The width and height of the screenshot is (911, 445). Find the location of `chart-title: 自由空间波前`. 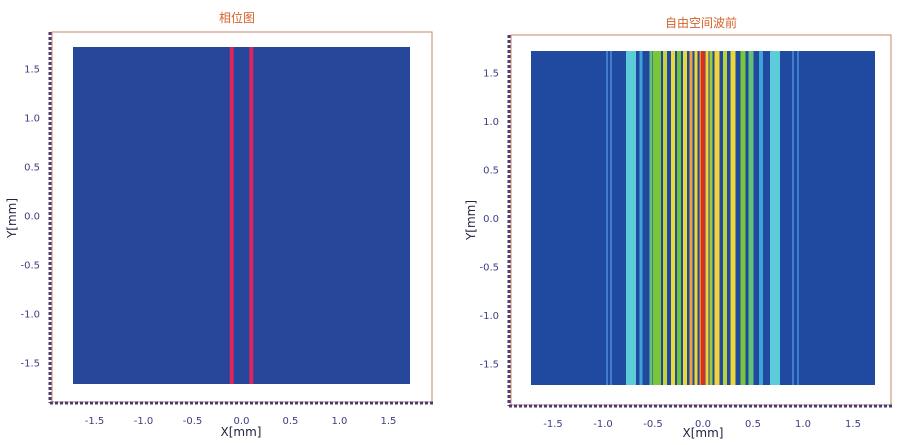

chart-title: 自由空间波前 is located at coordinates (701, 22).